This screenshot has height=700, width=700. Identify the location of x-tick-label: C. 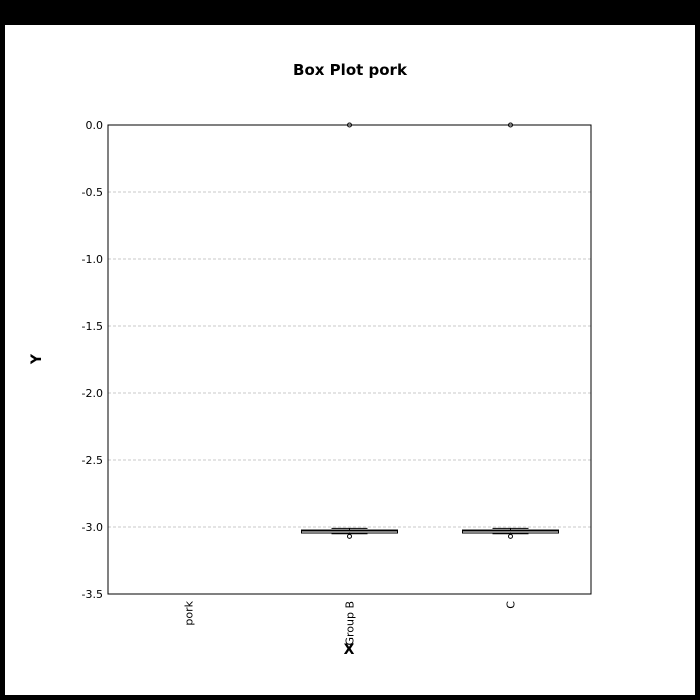
(511, 605).